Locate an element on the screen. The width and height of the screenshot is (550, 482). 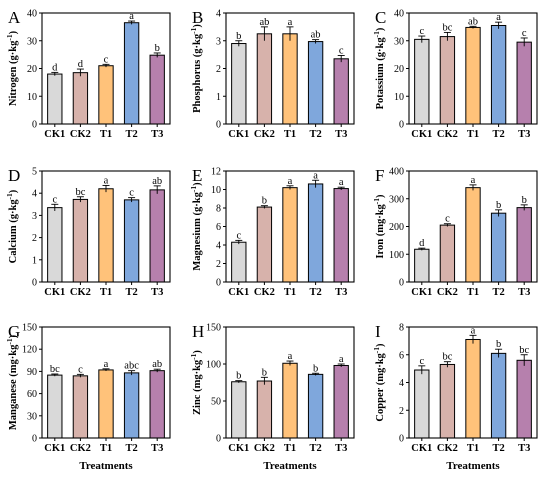
bar-f-t3 is located at coordinates (524, 245).